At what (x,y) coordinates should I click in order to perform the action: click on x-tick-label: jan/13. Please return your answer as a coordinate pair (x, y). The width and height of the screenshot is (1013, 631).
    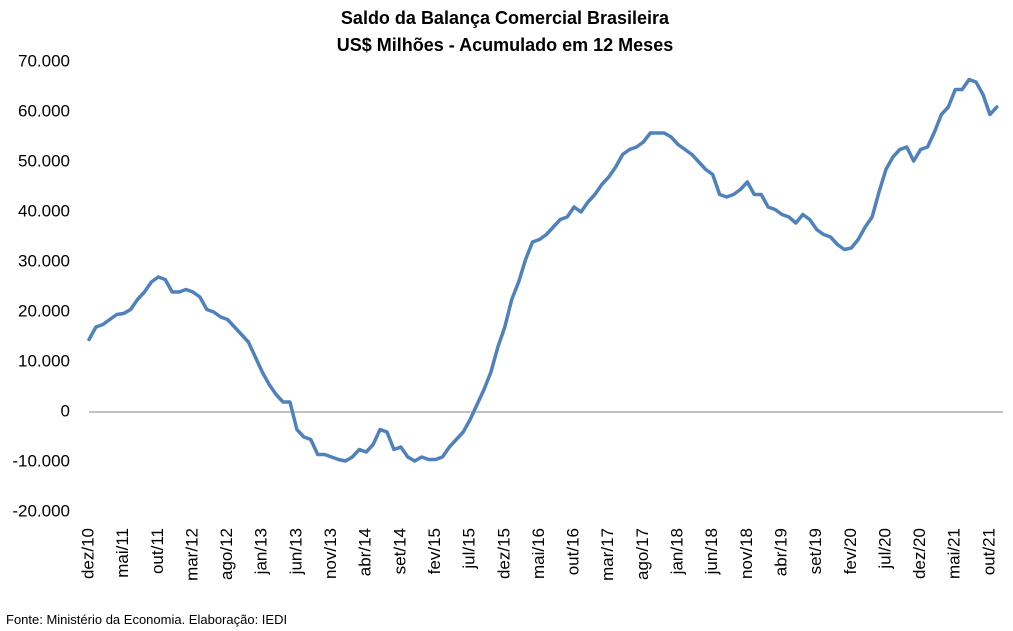
    Looking at the image, I should click on (261, 551).